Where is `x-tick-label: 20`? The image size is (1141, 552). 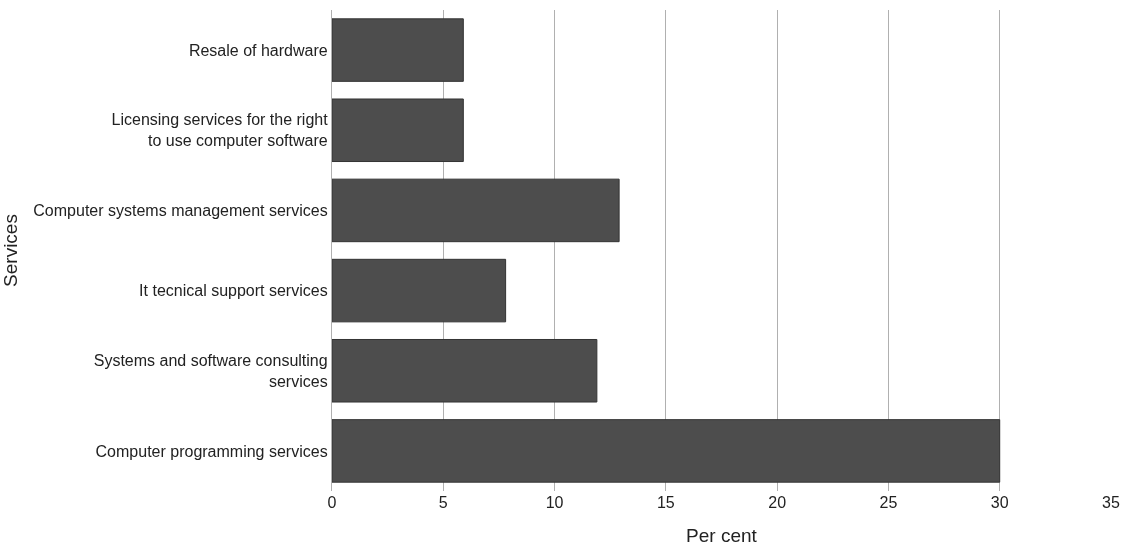 x-tick-label: 20 is located at coordinates (777, 502).